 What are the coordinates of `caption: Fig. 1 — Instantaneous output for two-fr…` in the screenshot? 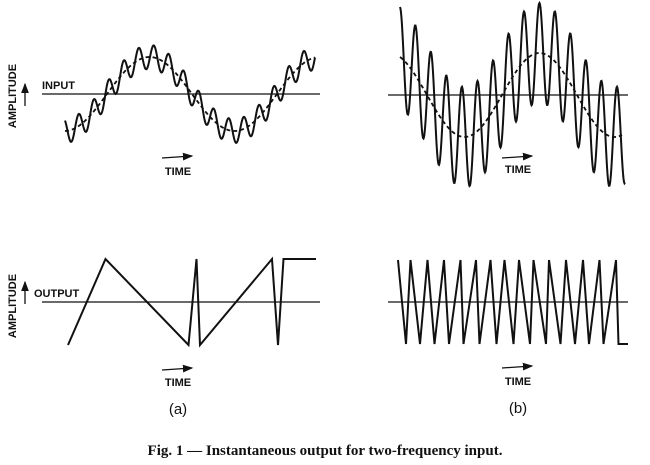 It's located at (325, 451).